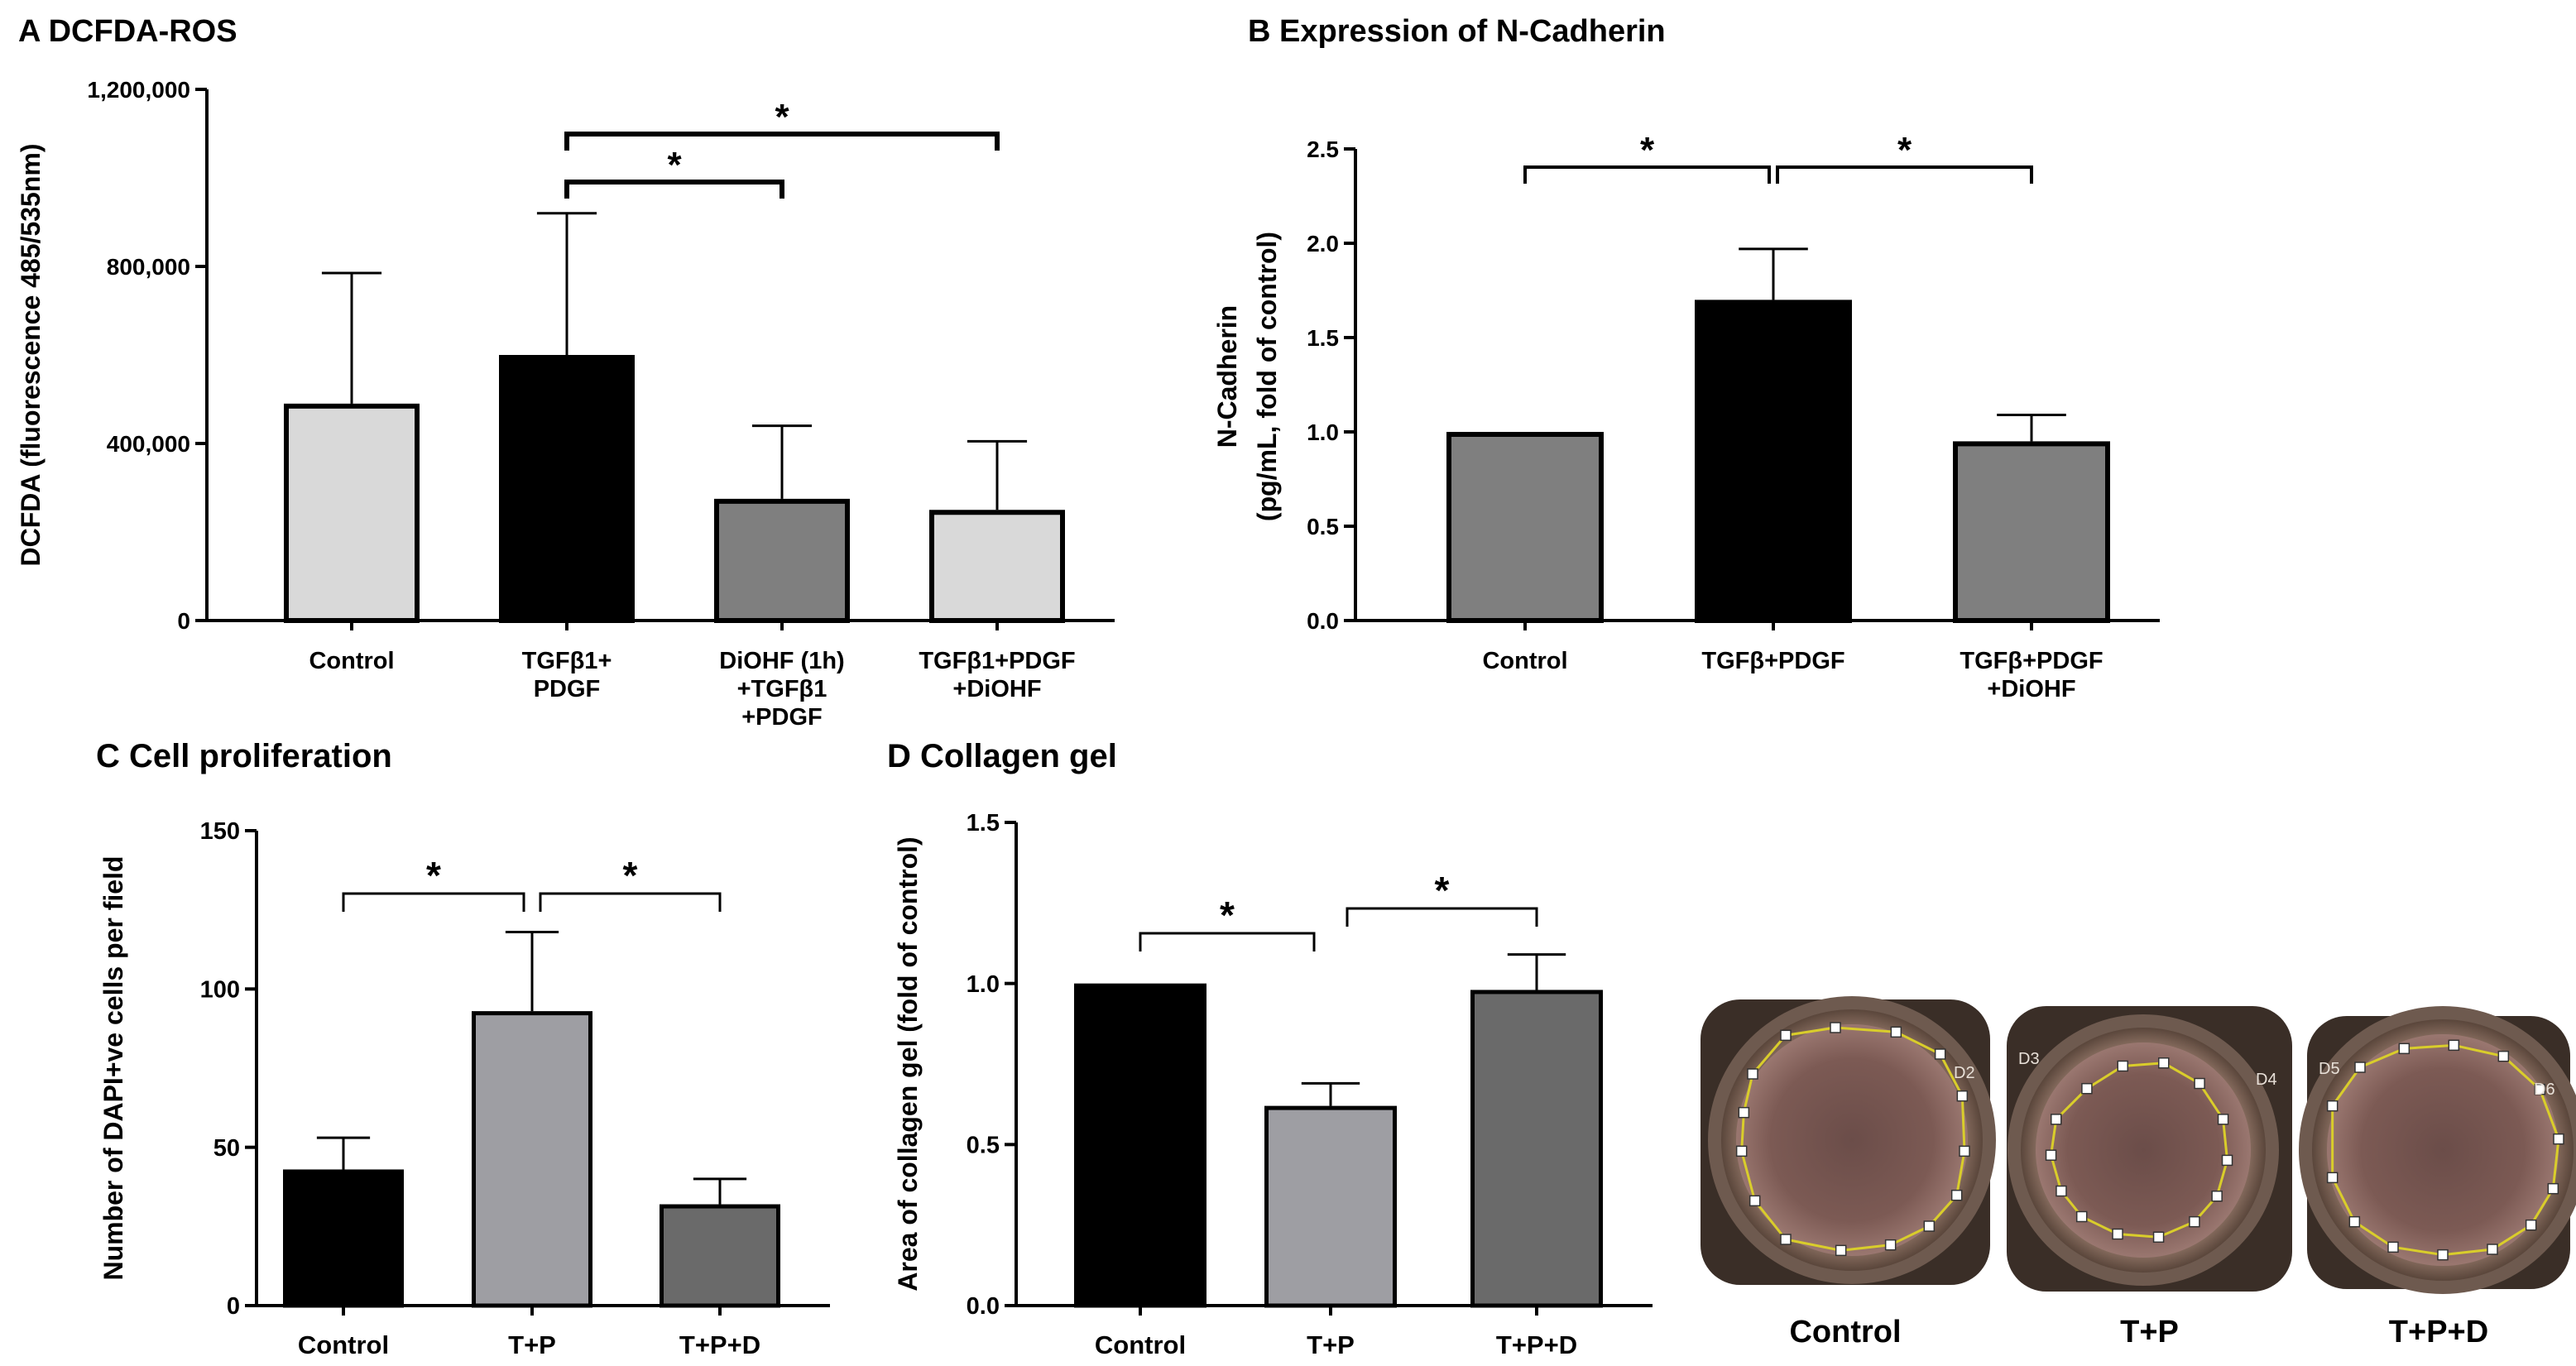 This screenshot has height=1366, width=2576. I want to click on panel-letter: A, so click(33, 31).